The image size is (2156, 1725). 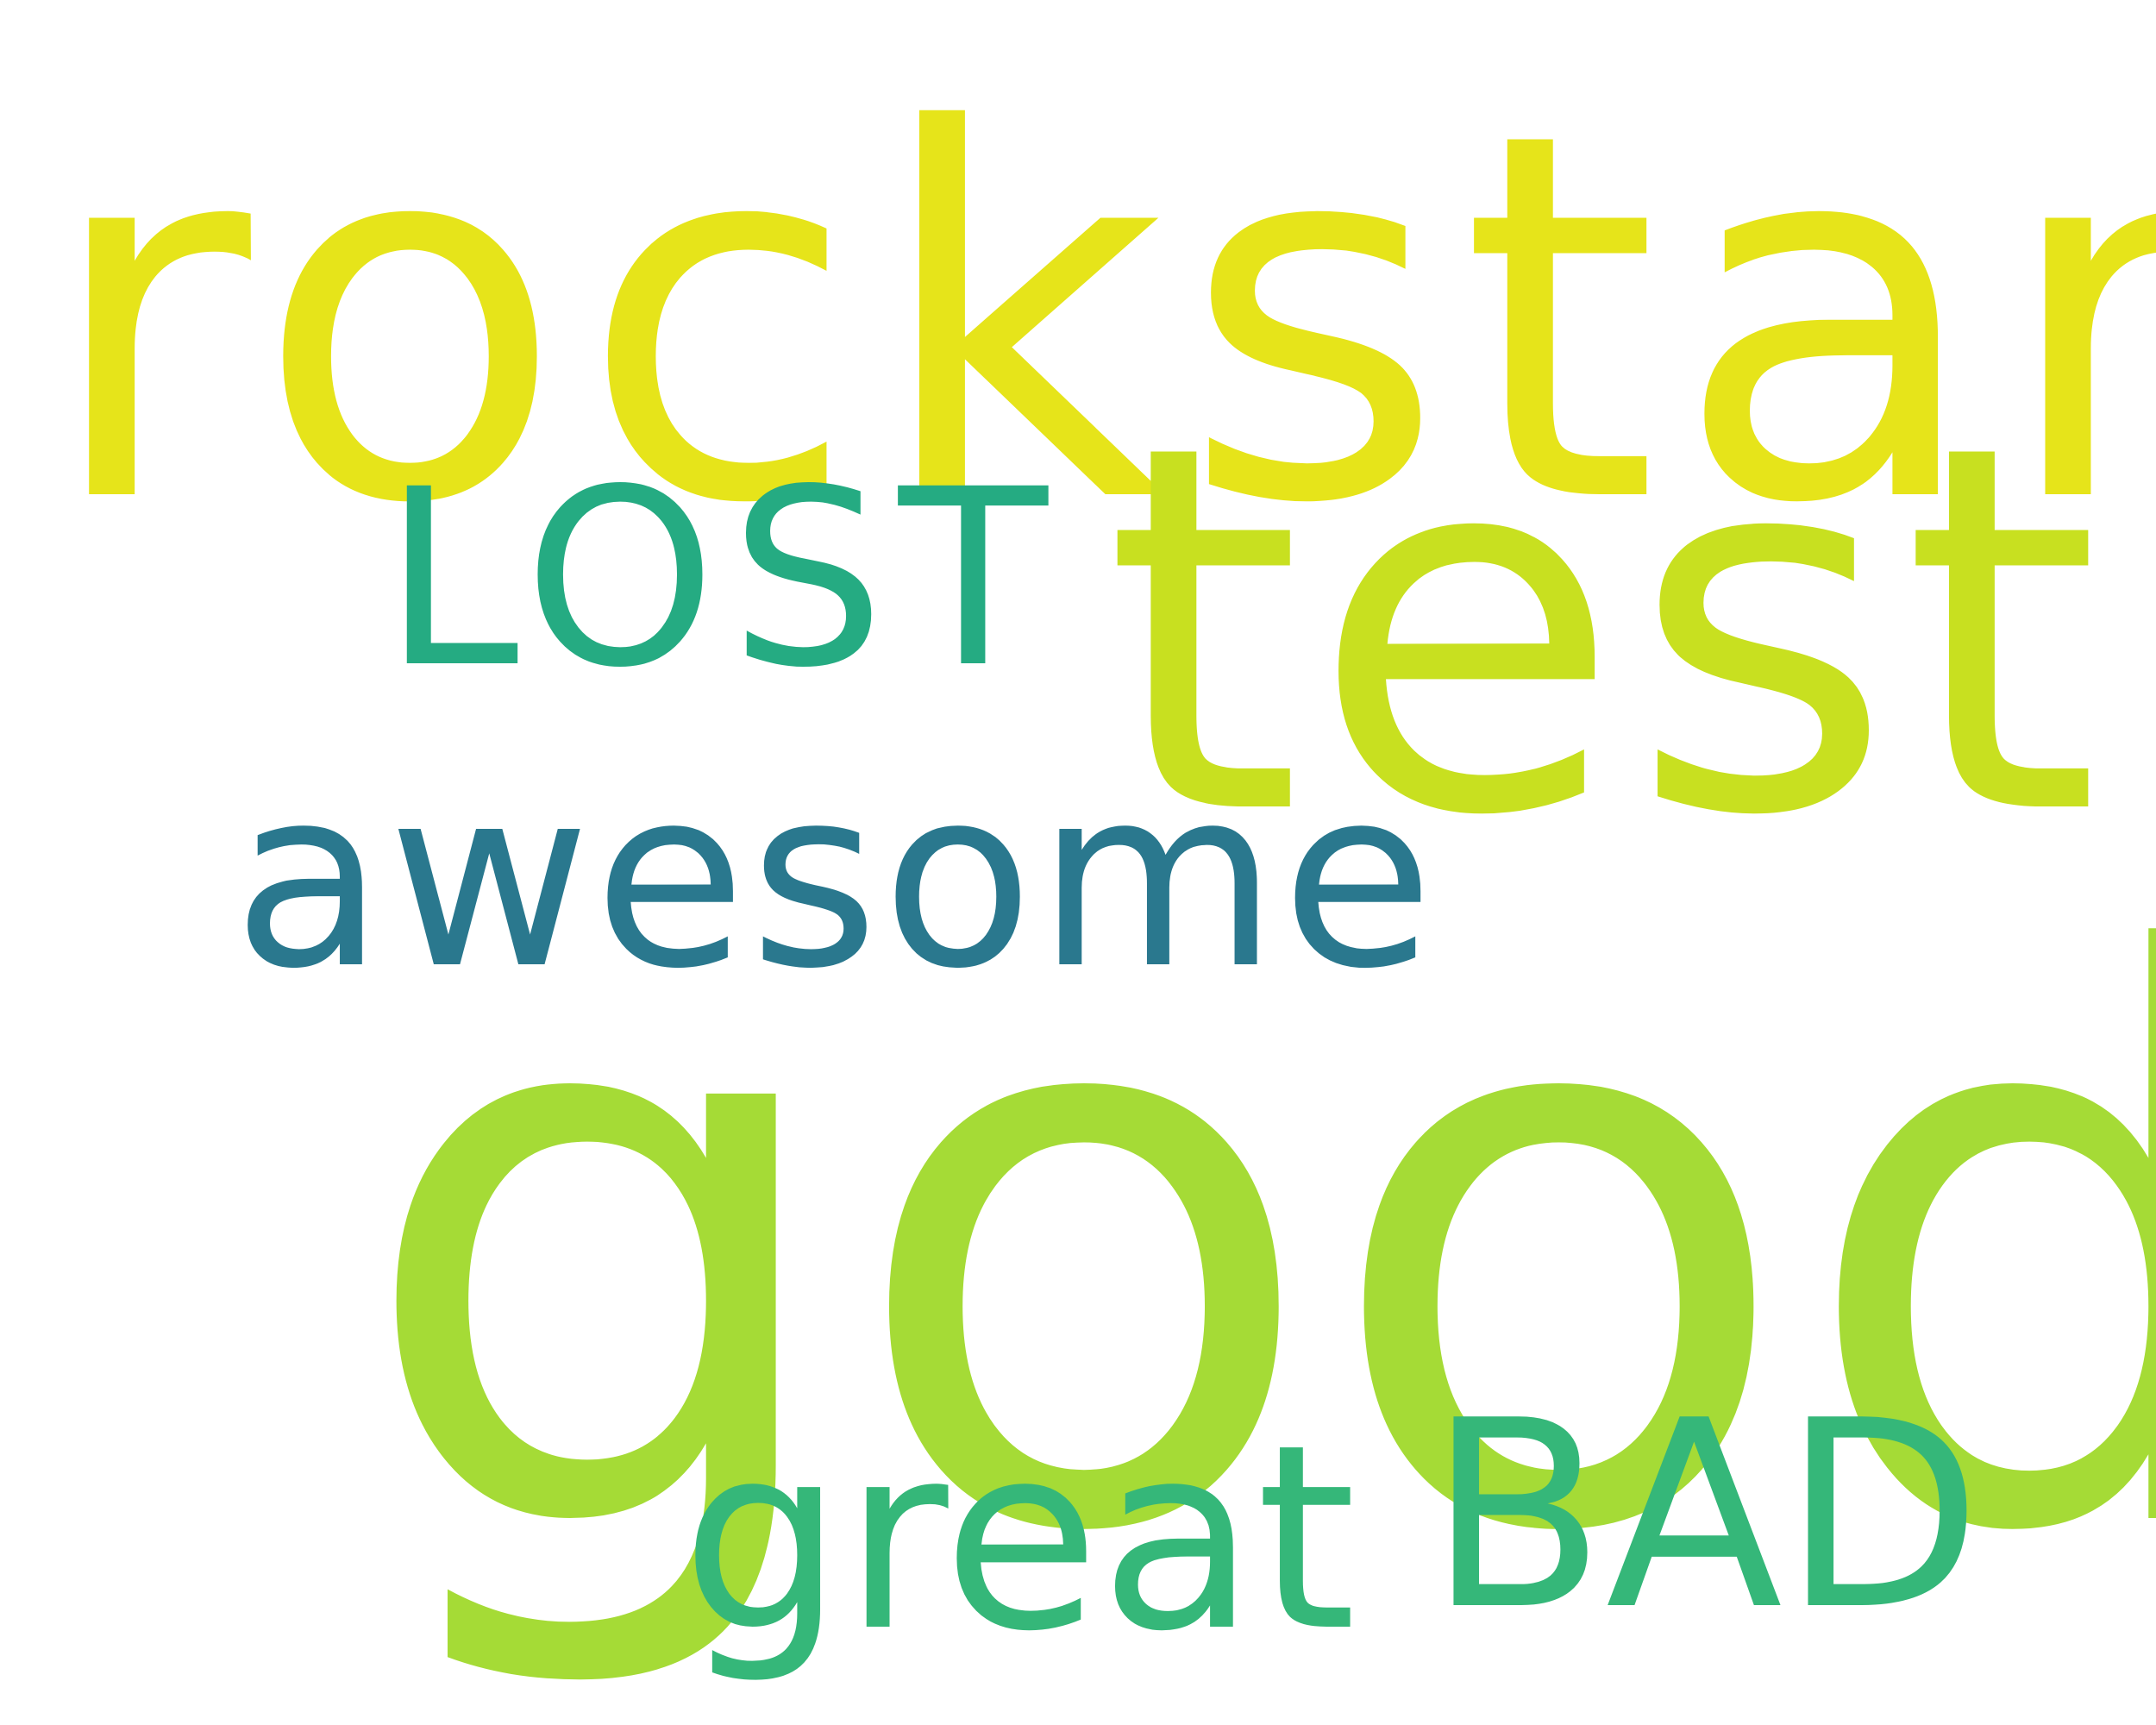 I want to click on word-bad: BAD, so click(x=1705, y=1516).